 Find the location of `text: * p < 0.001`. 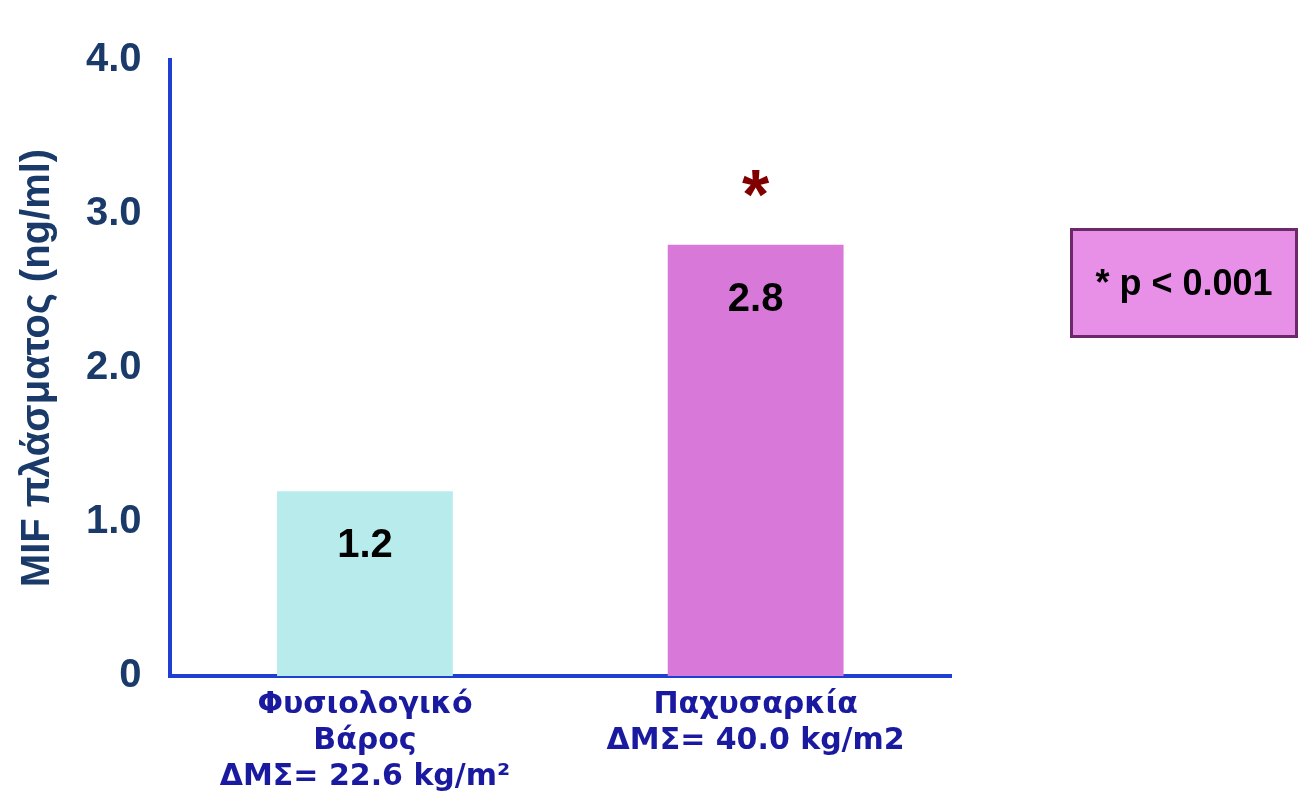

text: * p < 0.001 is located at coordinates (1184, 283).